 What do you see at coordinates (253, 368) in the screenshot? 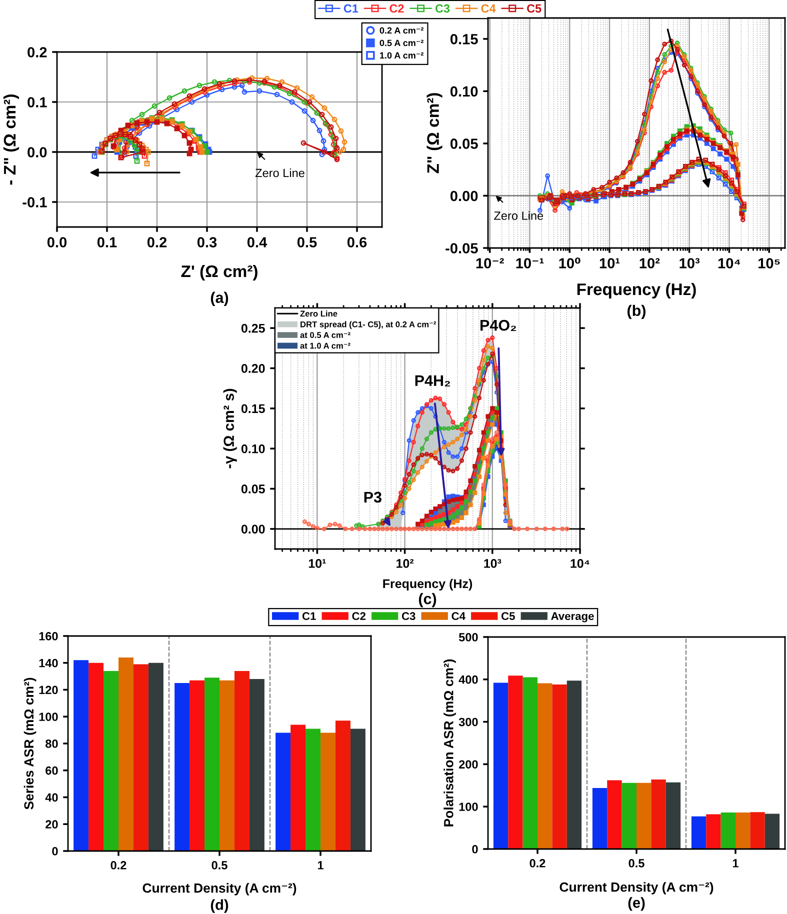
I see `y-tick-label: 0.20` at bounding box center [253, 368].